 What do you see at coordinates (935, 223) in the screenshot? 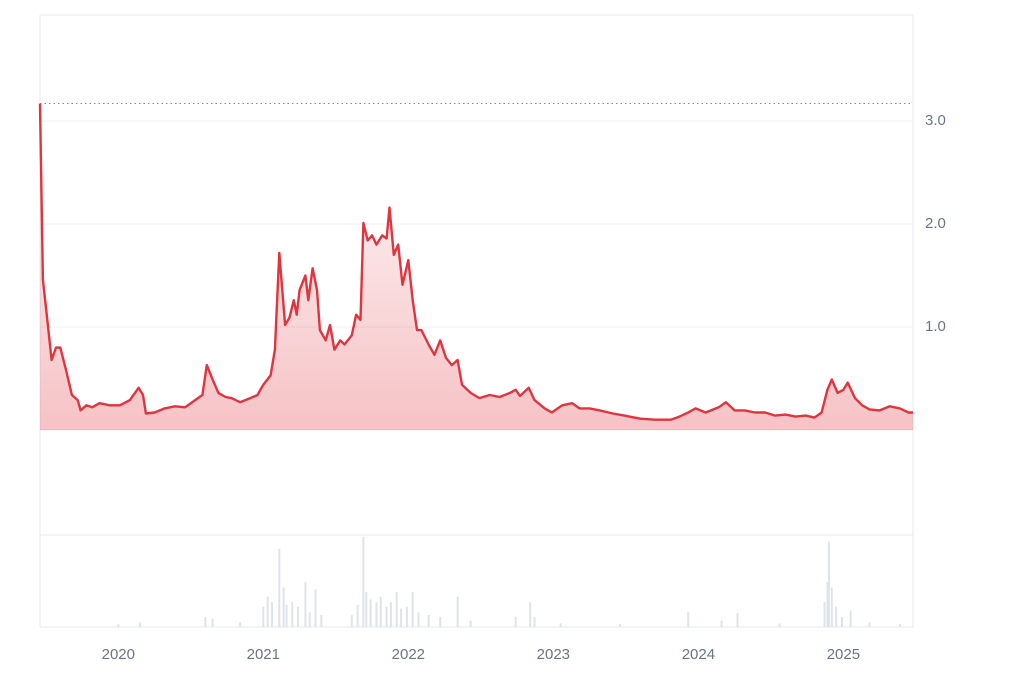
I see `y-tick-label: 2.0` at bounding box center [935, 223].